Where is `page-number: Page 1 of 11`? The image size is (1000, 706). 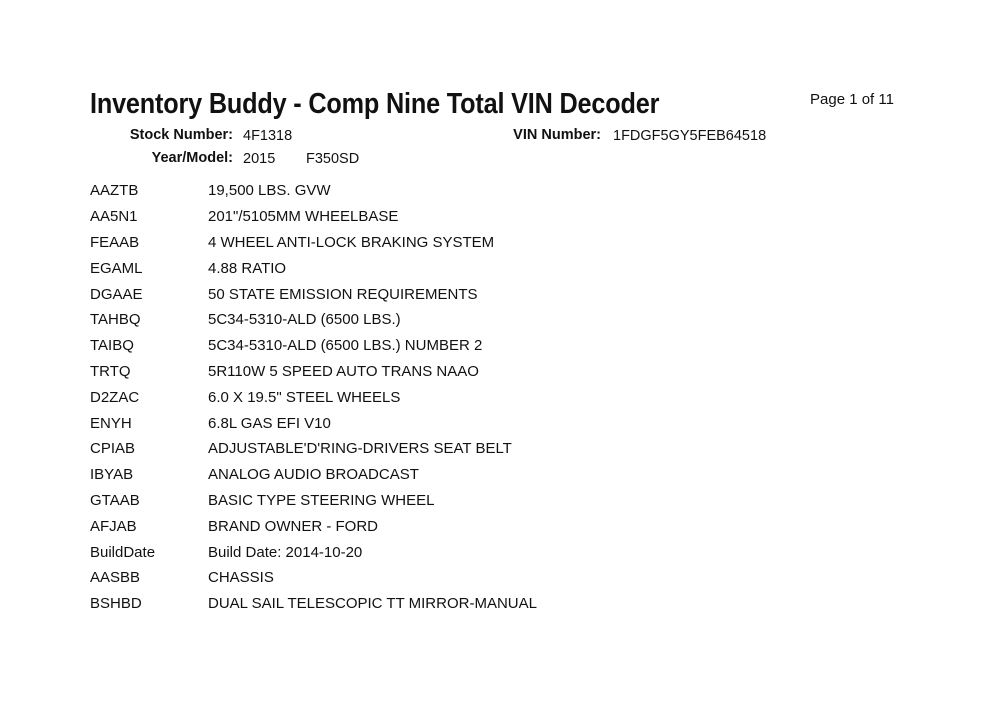
page-number: Page 1 of 11 is located at coordinates (852, 99).